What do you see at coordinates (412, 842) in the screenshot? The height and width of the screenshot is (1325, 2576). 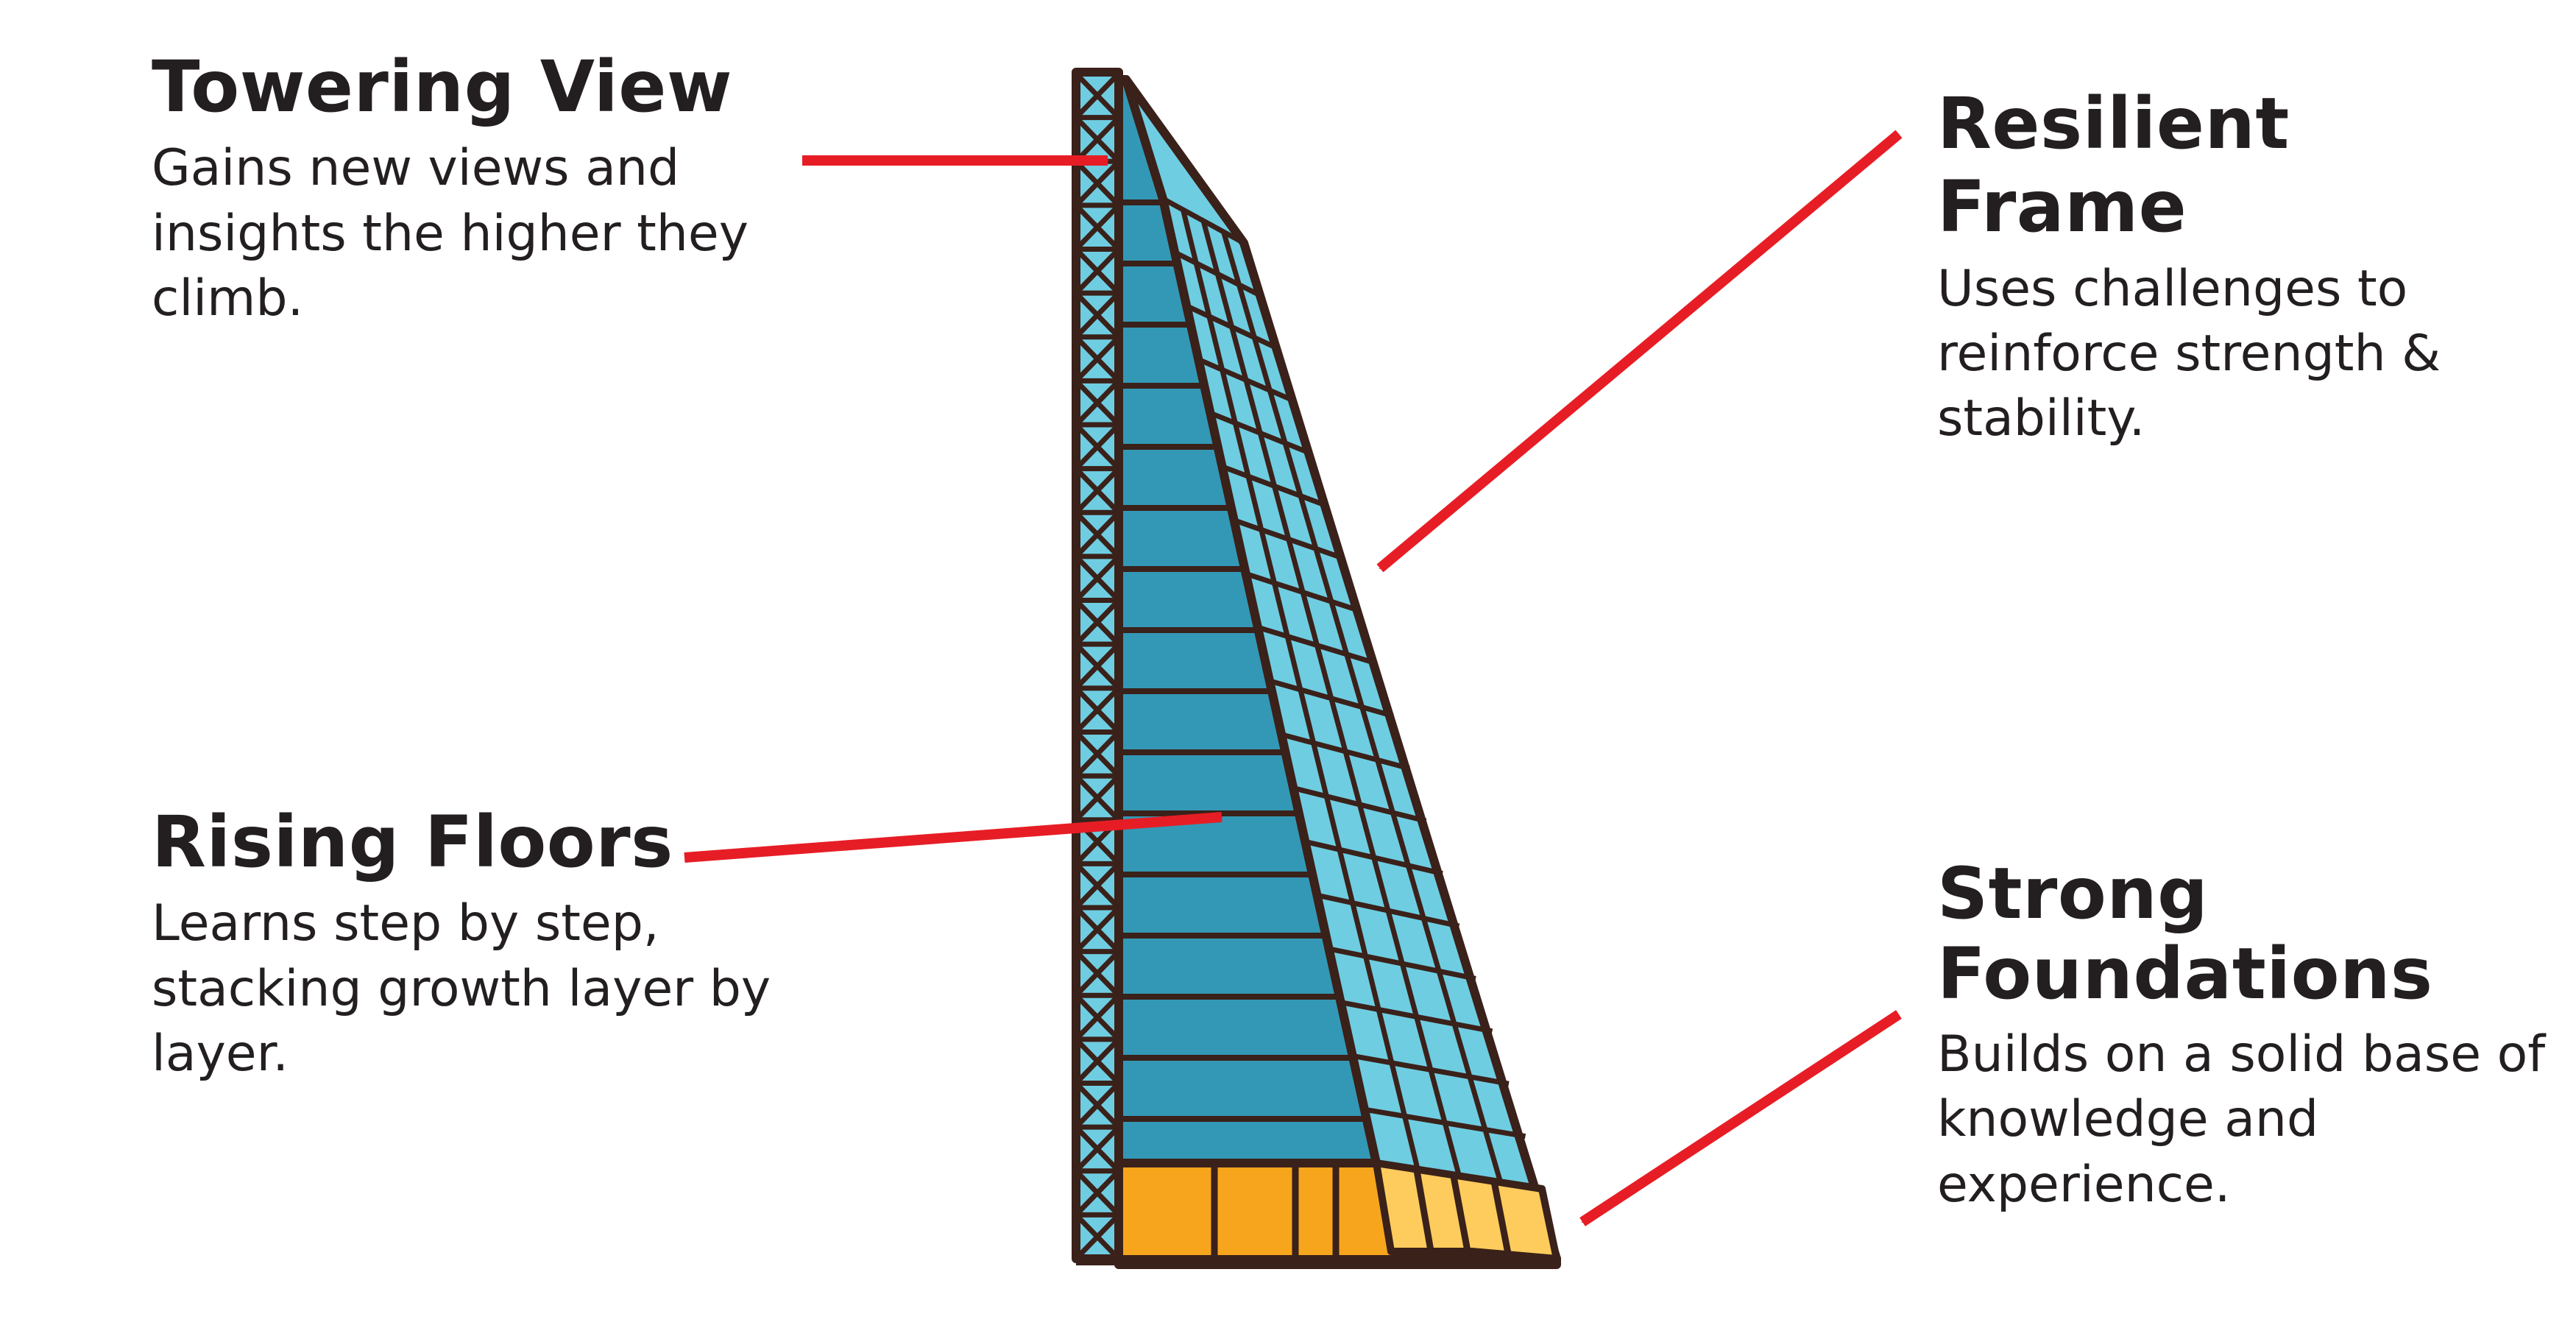 I see `callout-title: Rising Floors` at bounding box center [412, 842].